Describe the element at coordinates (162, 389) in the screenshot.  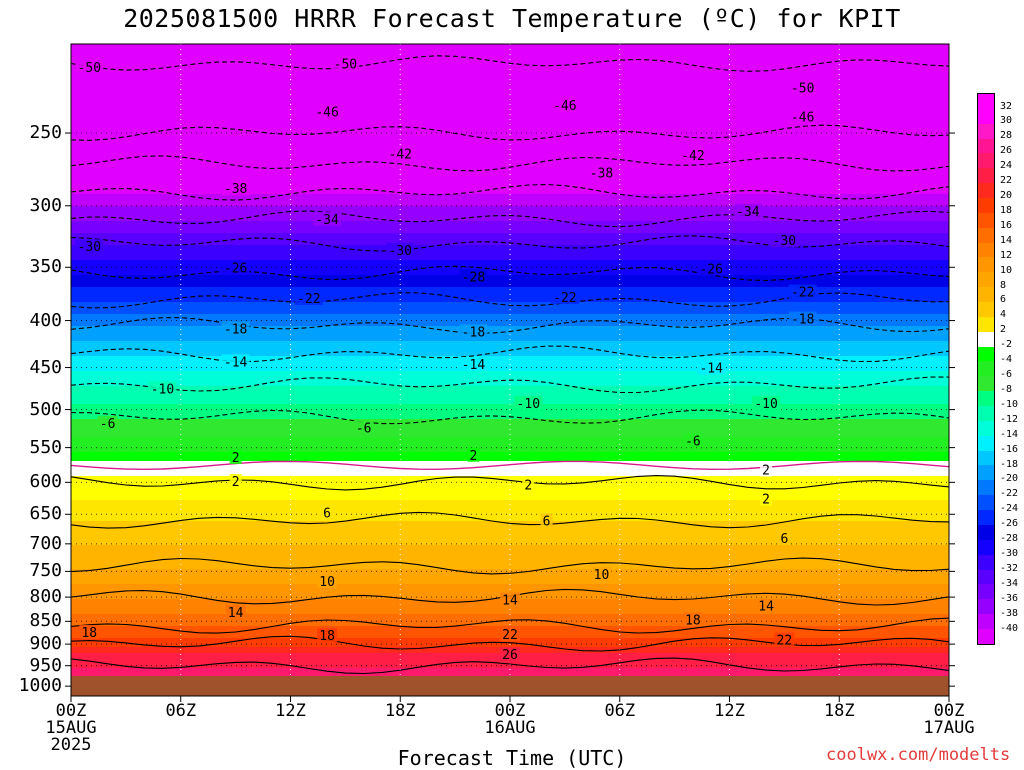
I see `isotherm-label: -10` at that location.